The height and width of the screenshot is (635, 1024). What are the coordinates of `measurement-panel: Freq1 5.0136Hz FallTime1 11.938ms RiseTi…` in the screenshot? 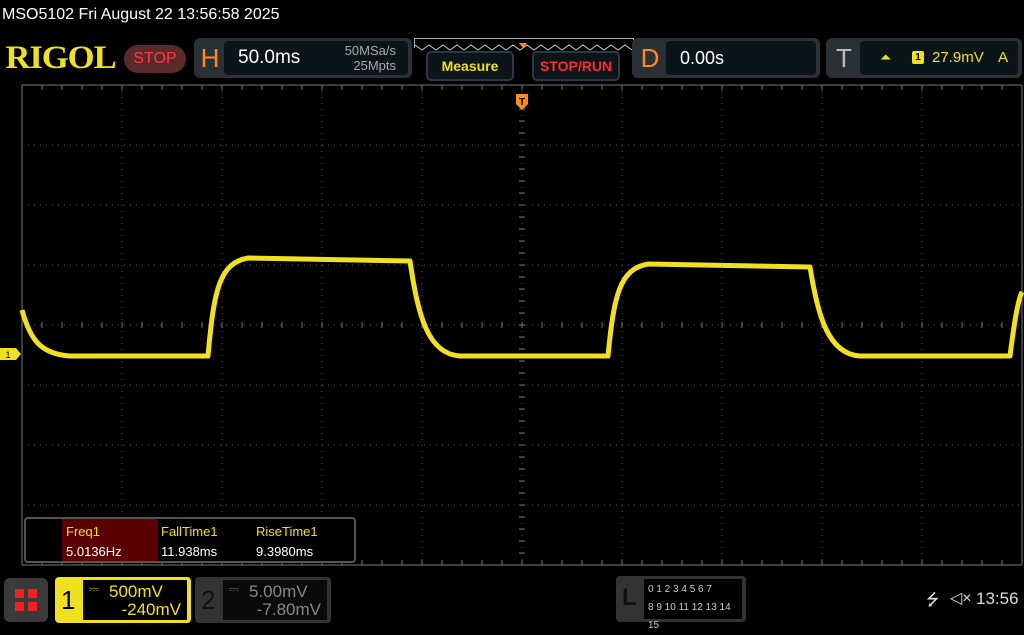 It's located at (190, 540).